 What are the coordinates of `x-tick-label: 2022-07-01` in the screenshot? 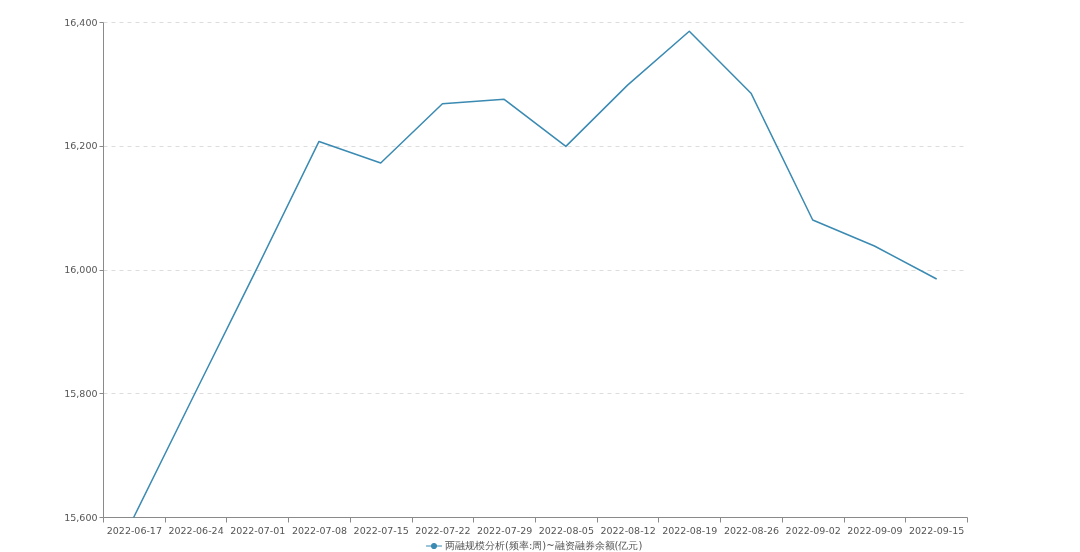 It's located at (258, 530).